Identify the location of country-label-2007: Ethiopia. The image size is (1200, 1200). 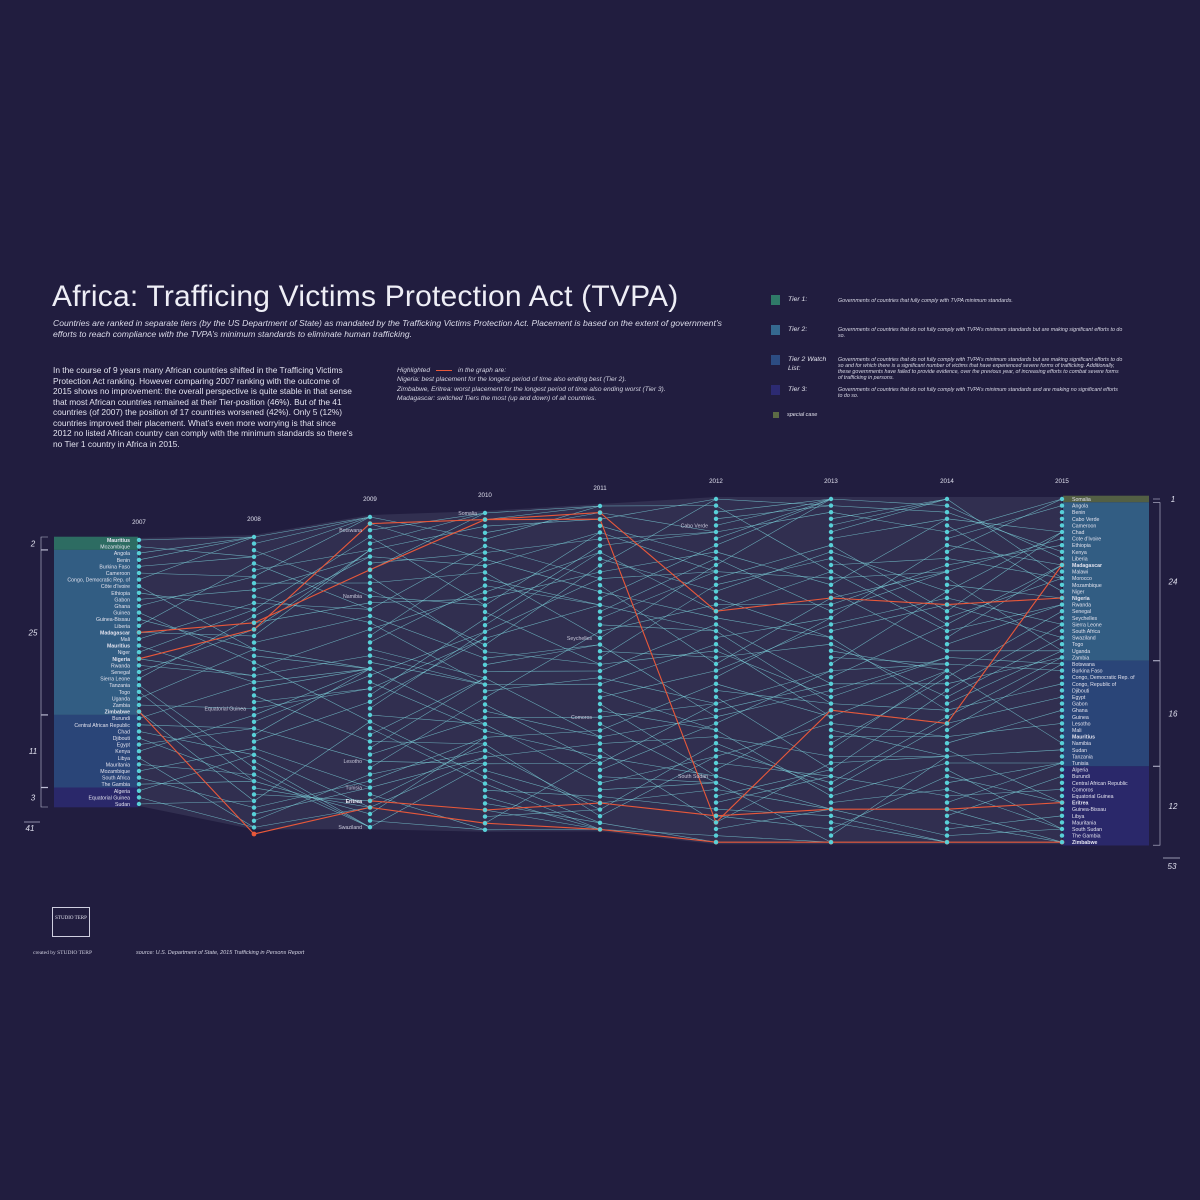
(120, 594).